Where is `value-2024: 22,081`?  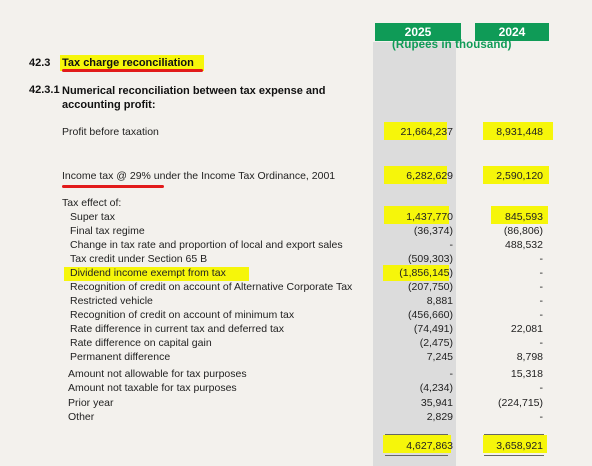
value-2024: 22,081 is located at coordinates (526, 329).